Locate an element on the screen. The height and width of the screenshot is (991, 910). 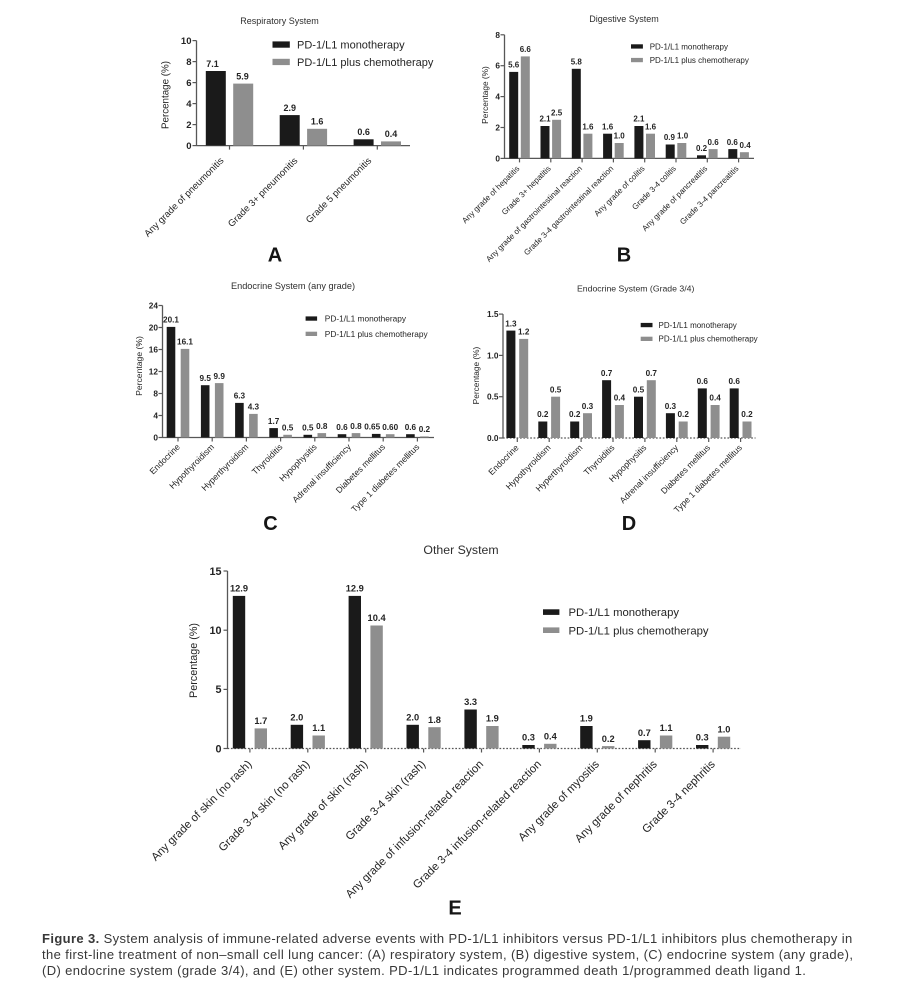
svg-text: A is located at coordinates (275, 256).